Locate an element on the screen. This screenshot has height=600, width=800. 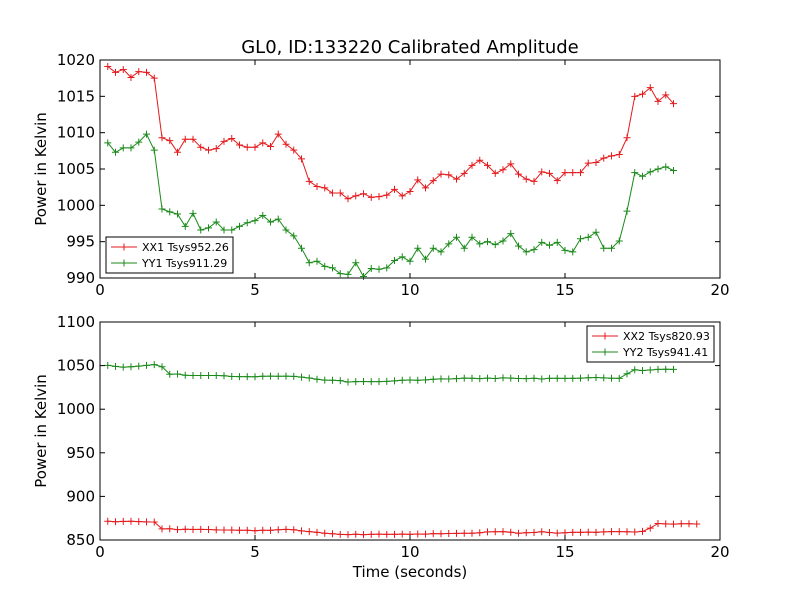
top-y-tick-label: 1010 is located at coordinates (76, 133).